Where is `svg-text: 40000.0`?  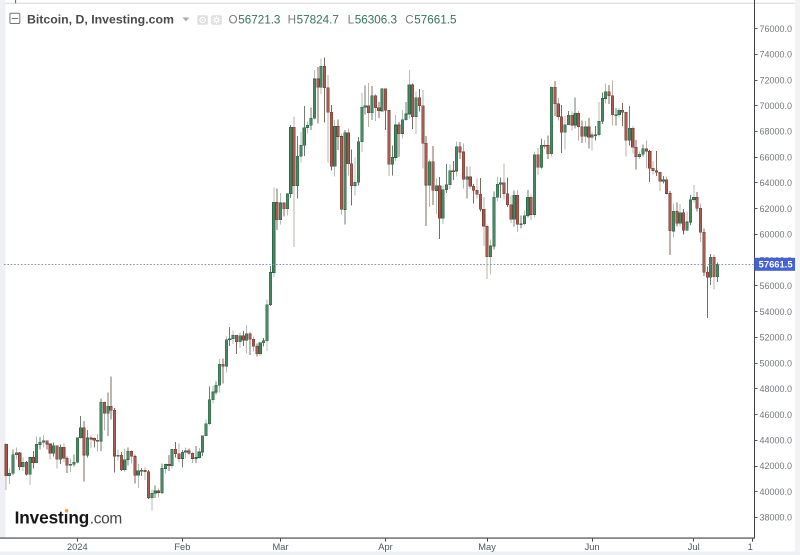 svg-text: 40000.0 is located at coordinates (776, 492).